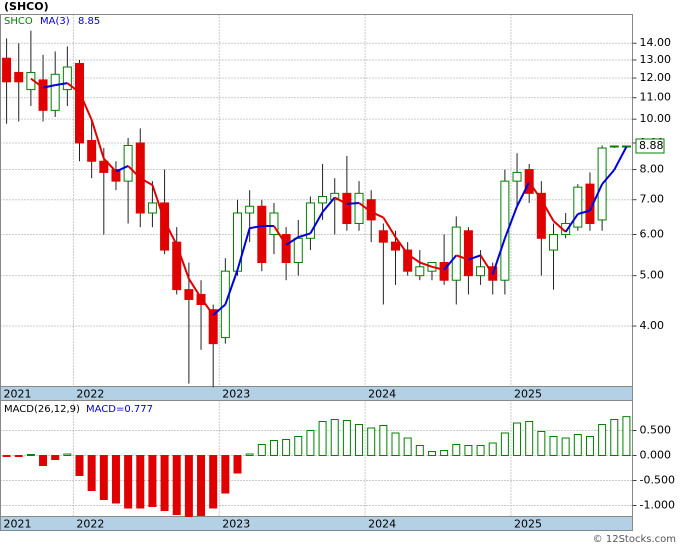 This screenshot has height=546, width=680. Describe the element at coordinates (26, 6) in the screenshot. I see `chart-title: (SHCO)` at that location.